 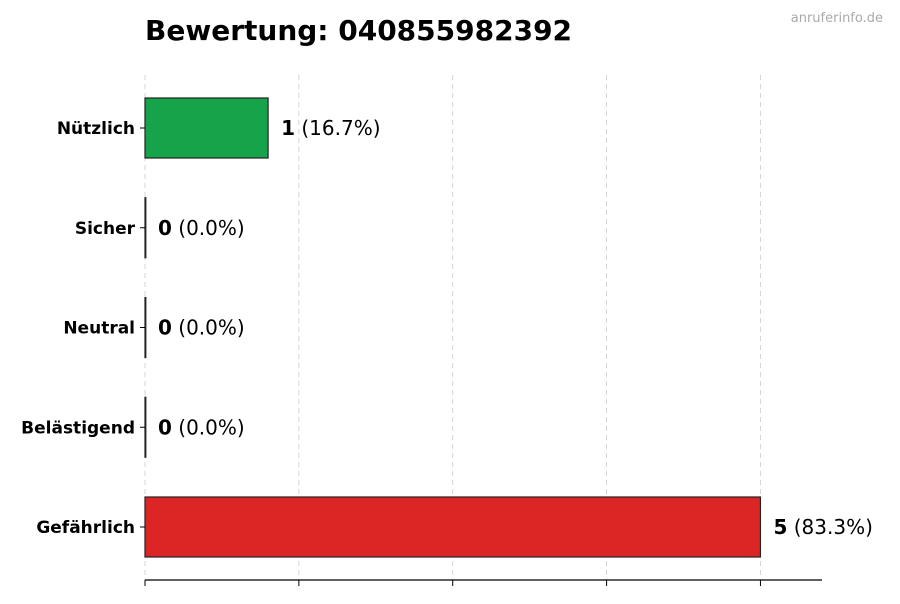 What do you see at coordinates (78, 428) in the screenshot?
I see `category-label: Belästigend` at bounding box center [78, 428].